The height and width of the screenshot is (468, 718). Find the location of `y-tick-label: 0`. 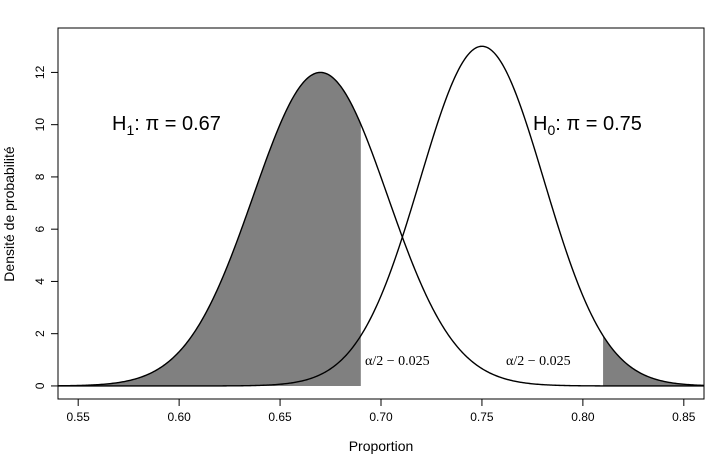

y-tick-label: 0 is located at coordinates (40, 385).